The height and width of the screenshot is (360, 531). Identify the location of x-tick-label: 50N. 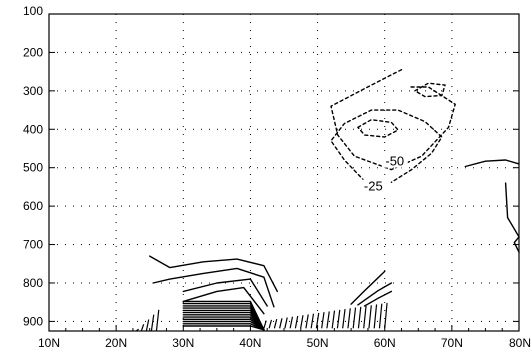
(318, 343).